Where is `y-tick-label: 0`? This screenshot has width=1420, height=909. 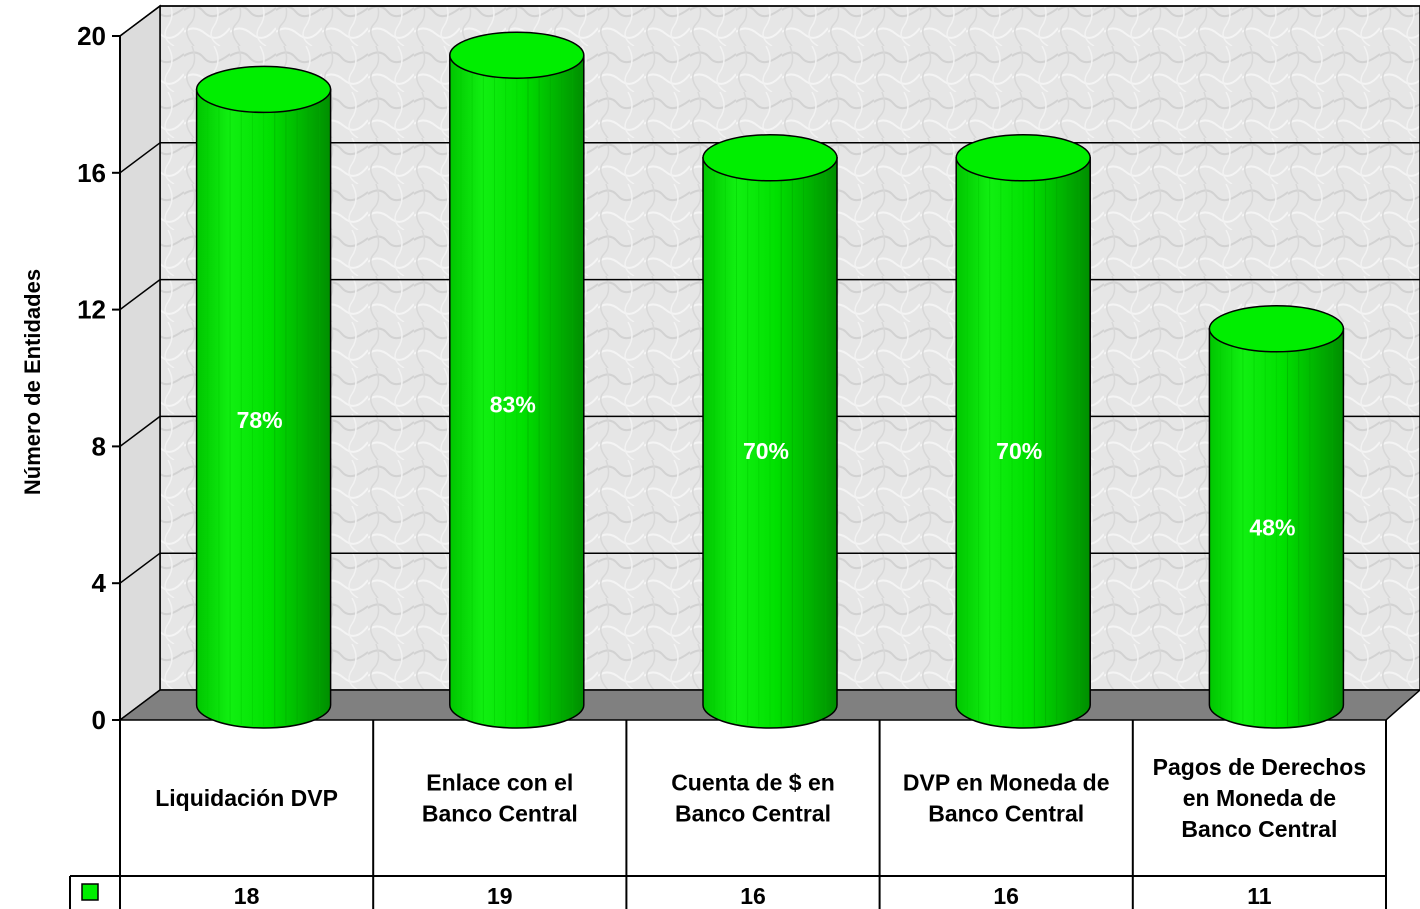
y-tick-label: 0 is located at coordinates (99, 720).